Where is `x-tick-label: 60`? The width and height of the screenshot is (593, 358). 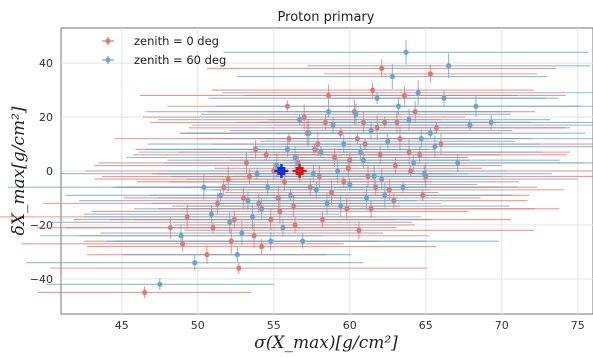
x-tick-label: 60 is located at coordinates (350, 325).